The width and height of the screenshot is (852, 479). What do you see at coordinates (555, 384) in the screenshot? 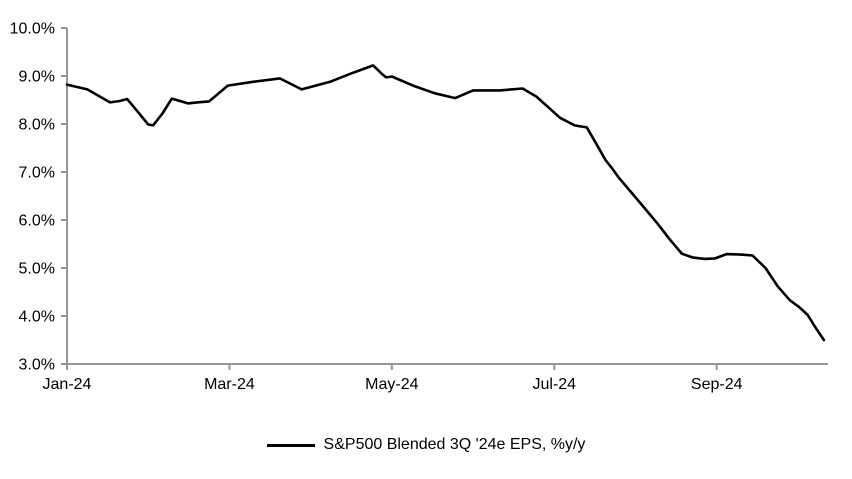
I see `x-tick-label: Jul-24` at bounding box center [555, 384].